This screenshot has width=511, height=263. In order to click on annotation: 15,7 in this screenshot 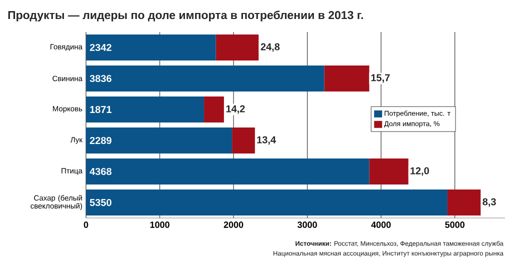, I will do `click(380, 78)`.